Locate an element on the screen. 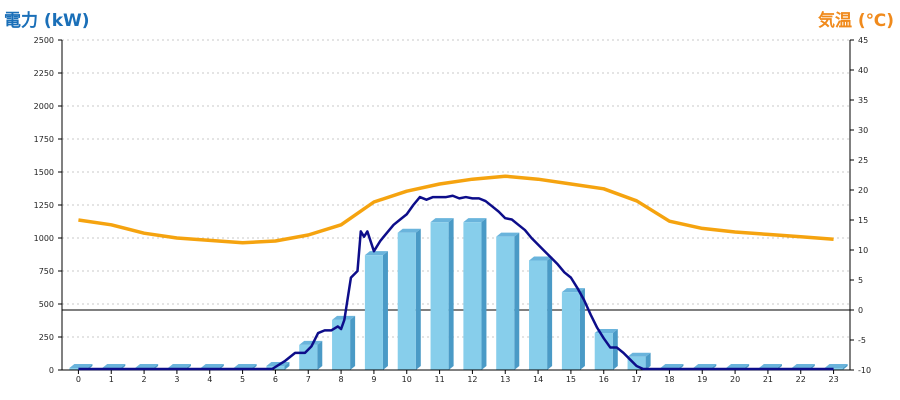 This screenshot has width=900, height=400. x-tick-label: 8 is located at coordinates (341, 379).